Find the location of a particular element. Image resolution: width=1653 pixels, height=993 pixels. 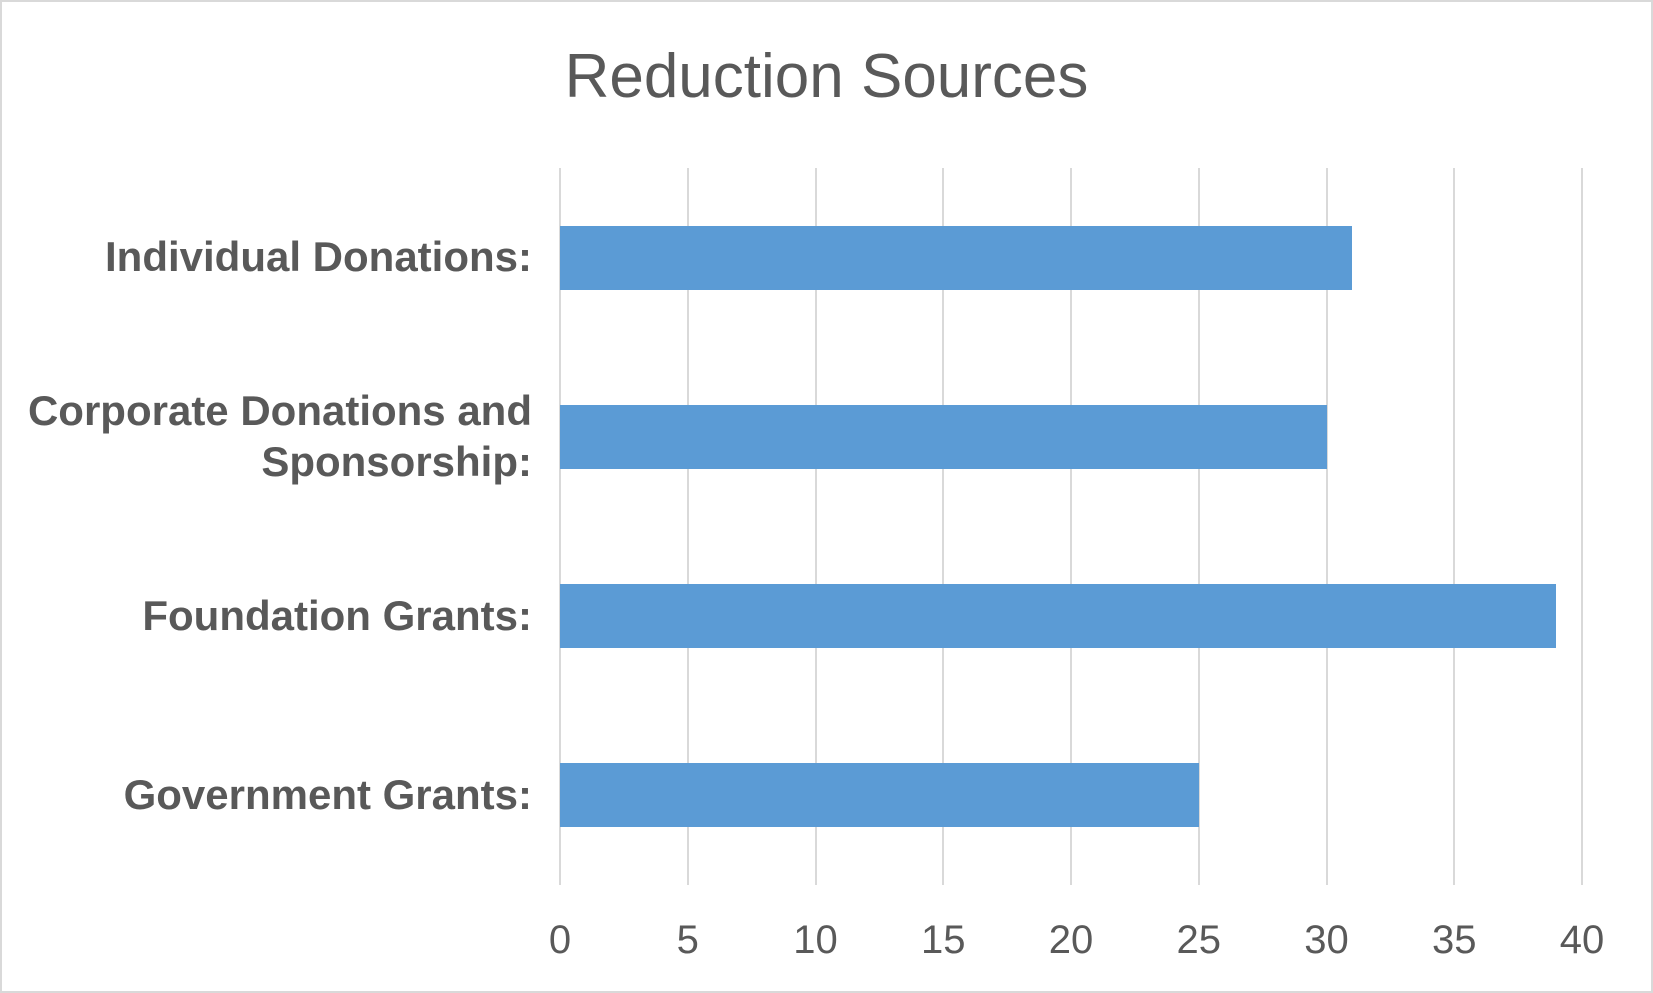

category-label: Government Grants: is located at coordinates (327, 795).